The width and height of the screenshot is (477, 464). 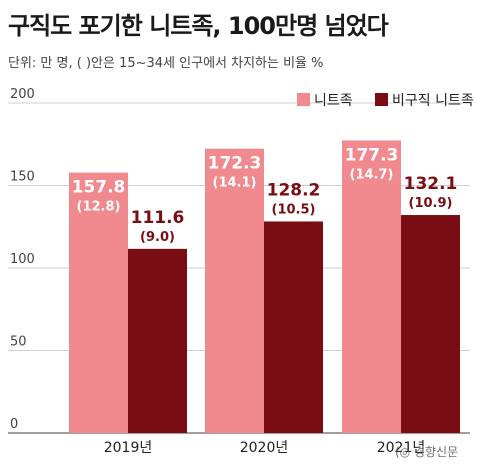 What do you see at coordinates (431, 203) in the screenshot?
I see `share-label: (10.9)` at bounding box center [431, 203].